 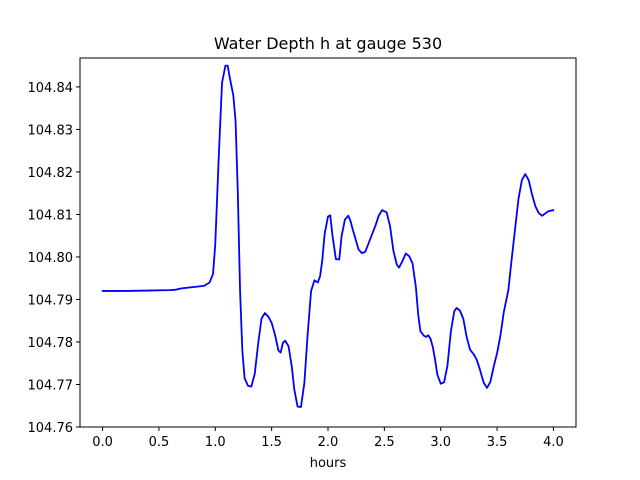 What do you see at coordinates (51, 385) in the screenshot?
I see `y-tick-label: 104.77` at bounding box center [51, 385].